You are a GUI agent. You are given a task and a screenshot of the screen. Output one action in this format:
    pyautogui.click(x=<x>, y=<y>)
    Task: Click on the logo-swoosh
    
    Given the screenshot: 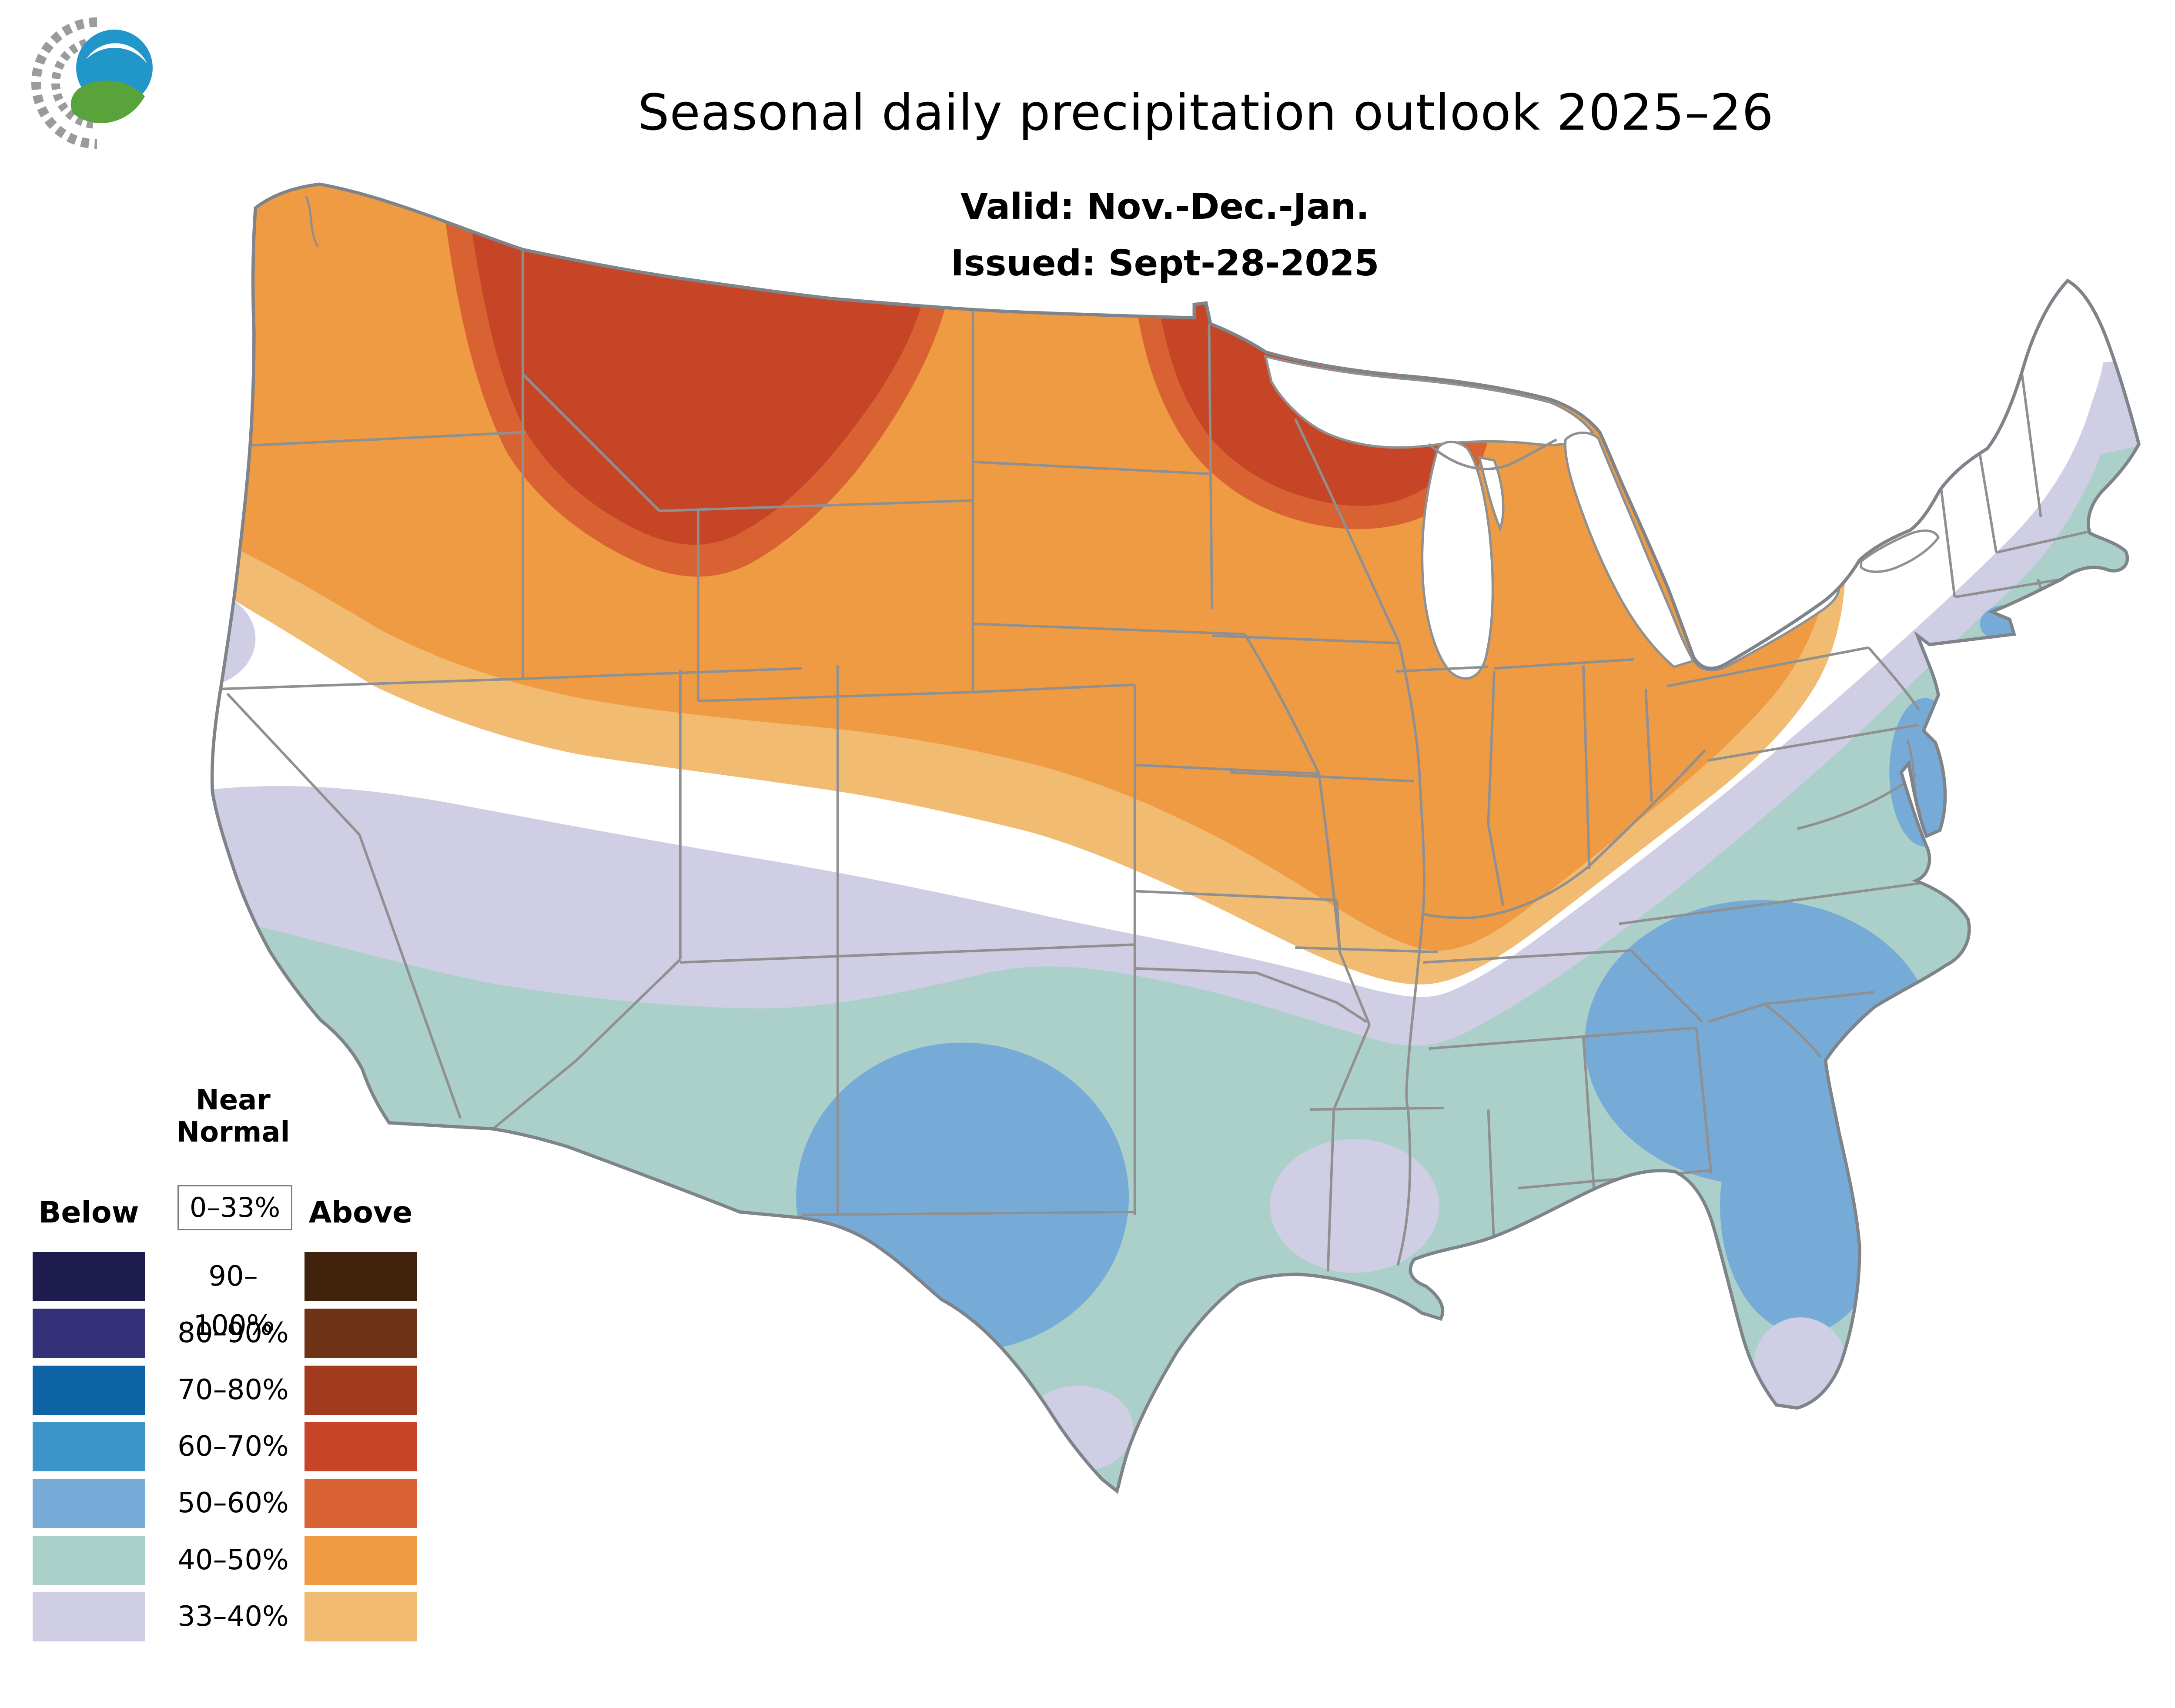 What is the action you would take?
    pyautogui.click(x=116, y=53)
    